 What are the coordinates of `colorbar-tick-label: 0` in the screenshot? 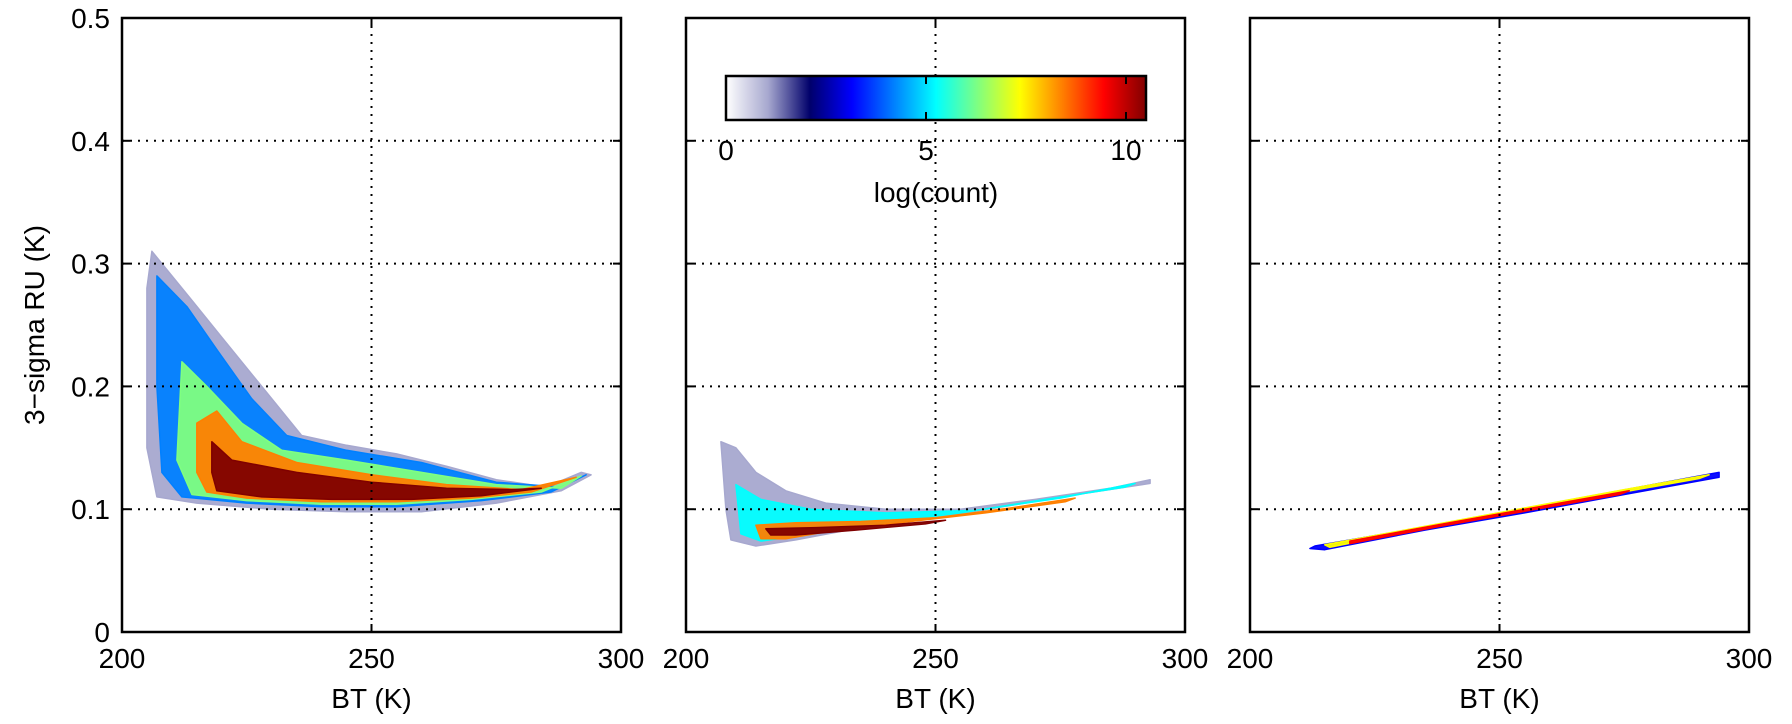 It's located at (726, 150).